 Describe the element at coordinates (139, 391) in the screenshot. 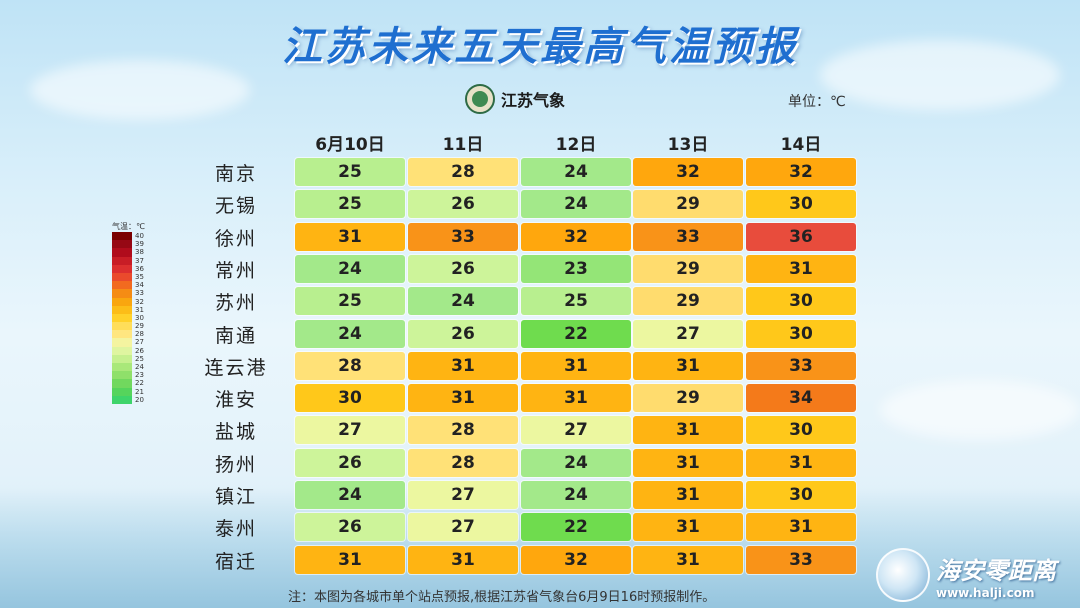

I see `legend-tick-label: 21` at that location.